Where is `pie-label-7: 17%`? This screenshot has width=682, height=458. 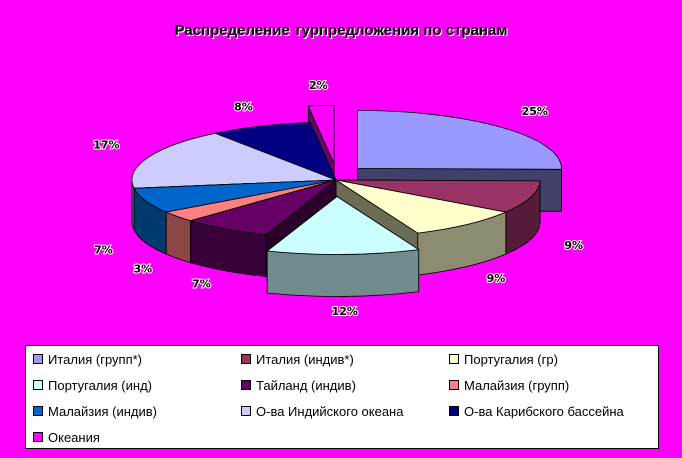 pie-label-7: 17% is located at coordinates (106, 145).